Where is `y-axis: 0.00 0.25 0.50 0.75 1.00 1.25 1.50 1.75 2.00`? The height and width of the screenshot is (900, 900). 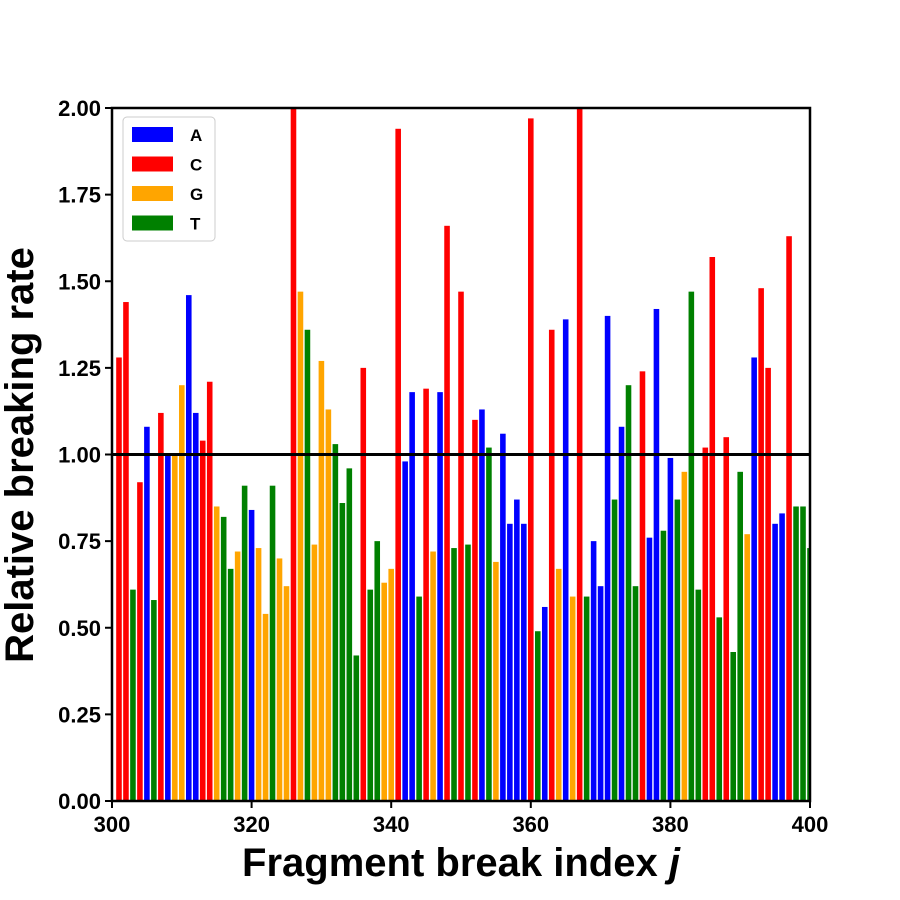 y-axis: 0.00 0.25 0.50 0.75 1.00 1.25 1.50 1.75 2.00 is located at coordinates (85, 455).